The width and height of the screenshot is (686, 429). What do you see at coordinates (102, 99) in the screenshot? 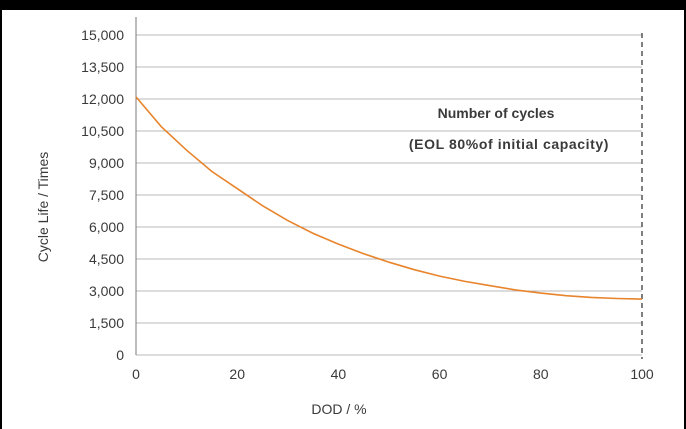
I see `y-tick-label: 12,000` at bounding box center [102, 99].